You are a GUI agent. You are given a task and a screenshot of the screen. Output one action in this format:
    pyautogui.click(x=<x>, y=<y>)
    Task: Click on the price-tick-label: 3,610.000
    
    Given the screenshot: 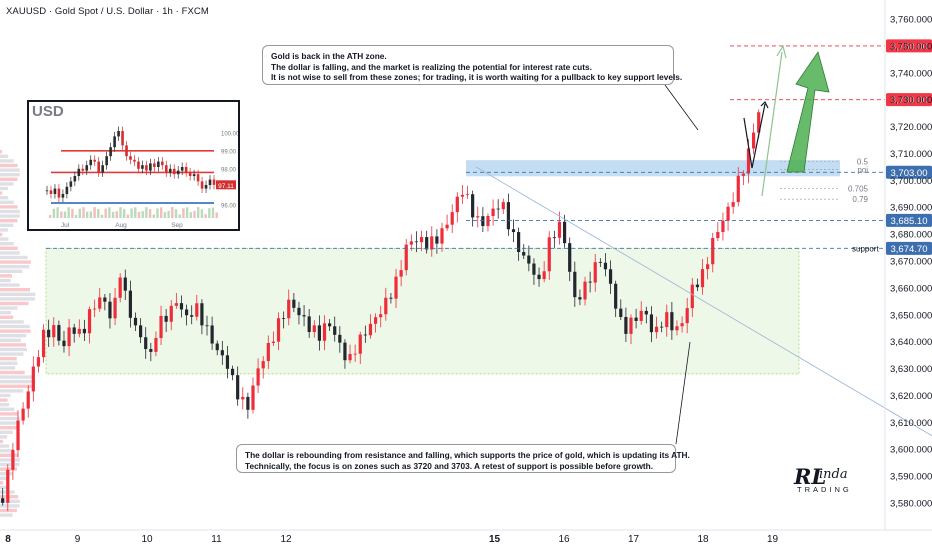 What is the action you would take?
    pyautogui.click(x=911, y=423)
    